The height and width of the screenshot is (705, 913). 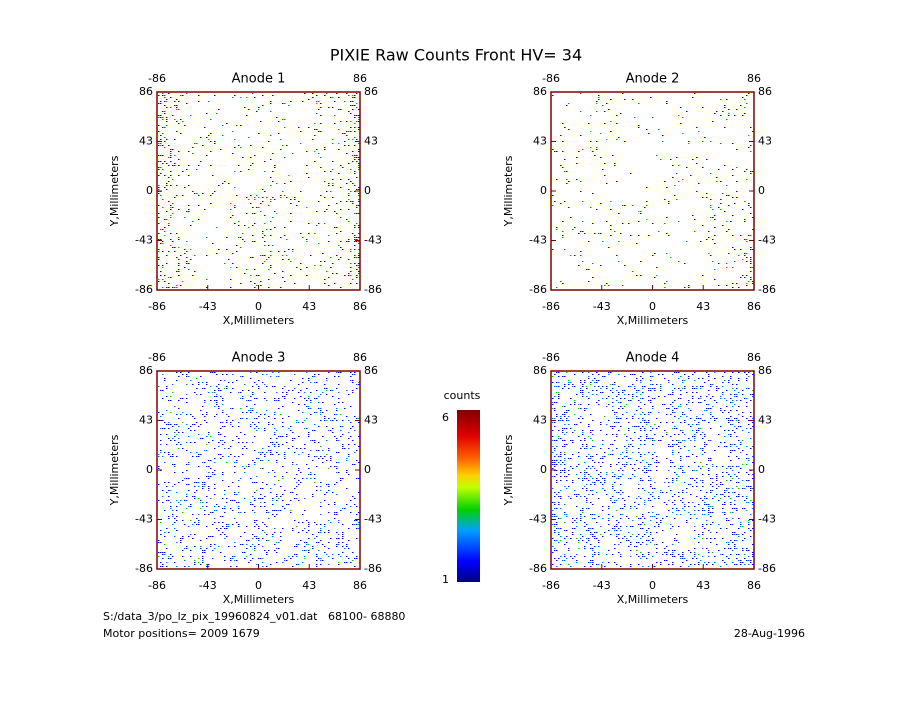 What do you see at coordinates (445, 417) in the screenshot?
I see `colorbar-tick-label: 6` at bounding box center [445, 417].